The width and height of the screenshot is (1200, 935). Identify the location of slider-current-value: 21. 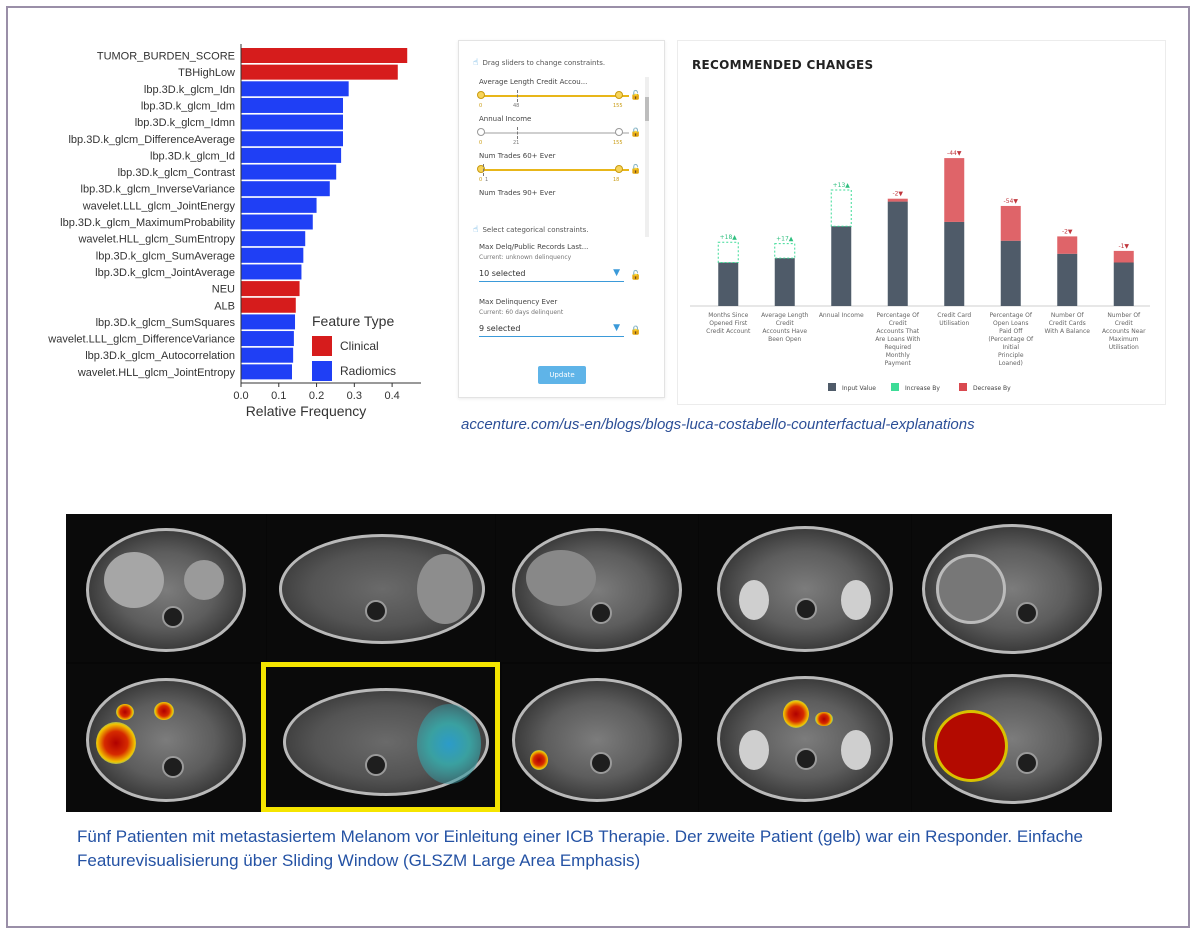
(516, 143).